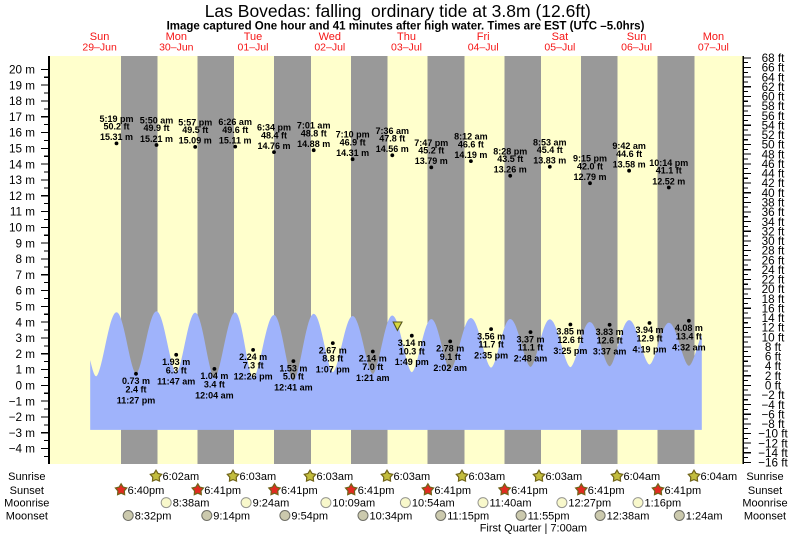 The height and width of the screenshot is (537, 793). What do you see at coordinates (273, 146) in the screenshot?
I see `svg-text: 14.76 m` at bounding box center [273, 146].